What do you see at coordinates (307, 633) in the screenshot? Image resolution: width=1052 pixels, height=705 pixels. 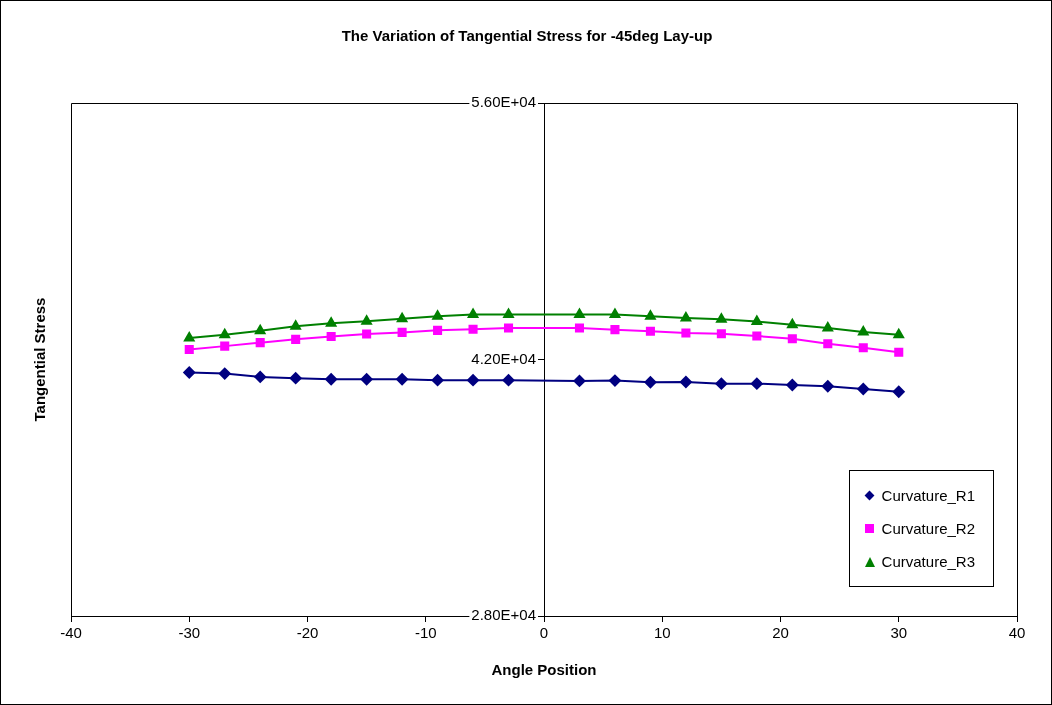 I see `x-tick-label: -20` at bounding box center [307, 633].